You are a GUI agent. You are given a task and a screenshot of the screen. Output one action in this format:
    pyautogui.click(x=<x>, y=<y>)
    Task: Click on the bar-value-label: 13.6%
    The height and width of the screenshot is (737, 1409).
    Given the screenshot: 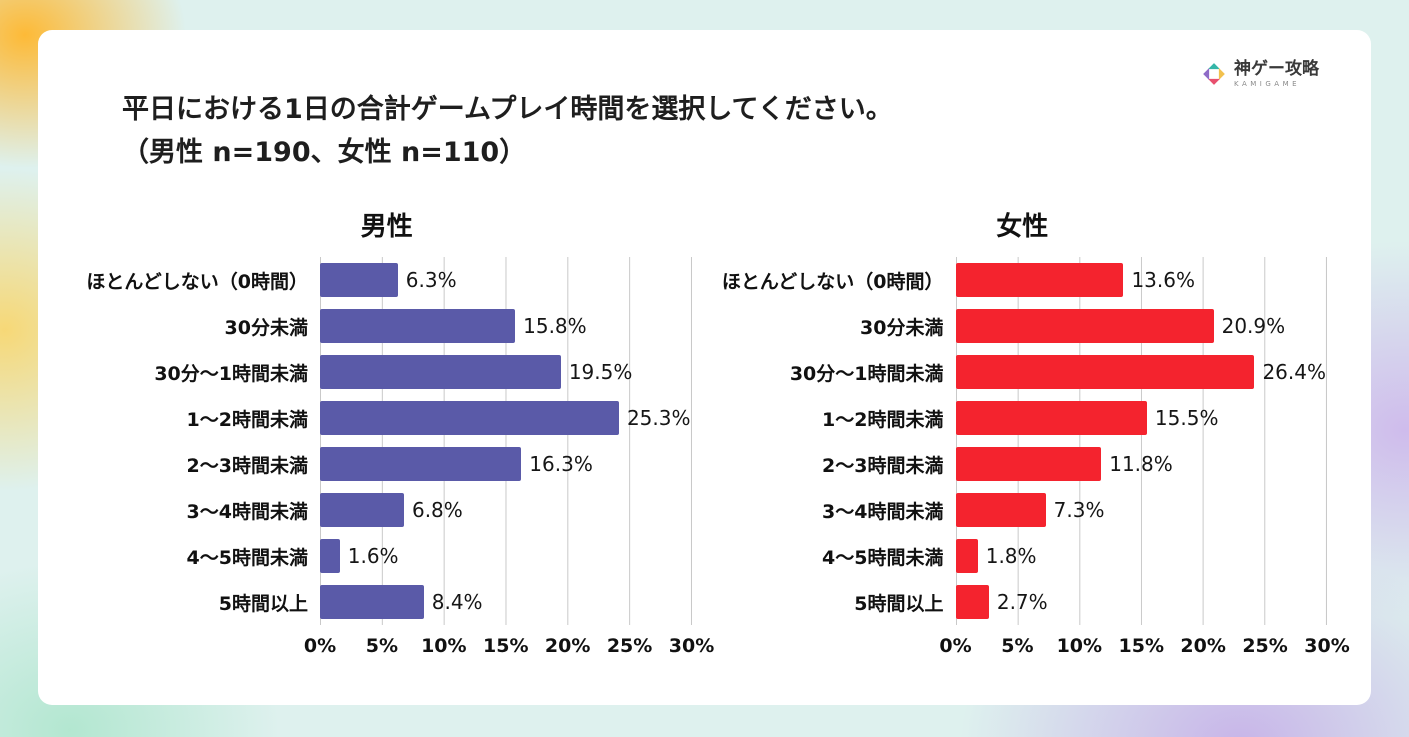 What is the action you would take?
    pyautogui.click(x=1163, y=280)
    